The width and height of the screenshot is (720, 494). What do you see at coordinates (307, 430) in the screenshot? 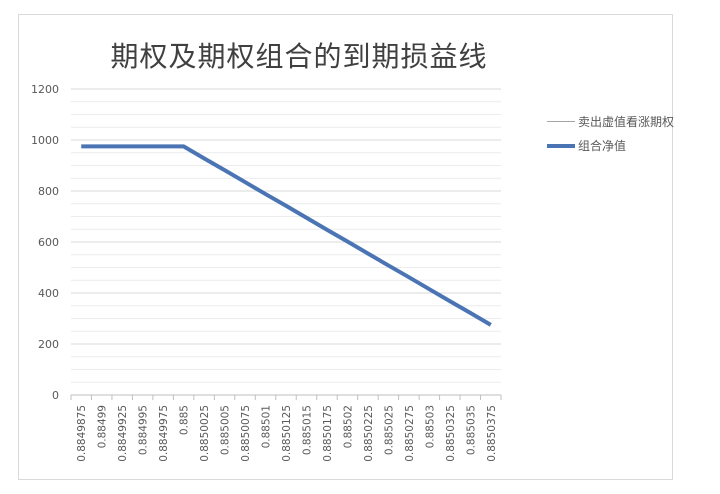
I see `x-tick-label: 0.885015` at bounding box center [307, 430].